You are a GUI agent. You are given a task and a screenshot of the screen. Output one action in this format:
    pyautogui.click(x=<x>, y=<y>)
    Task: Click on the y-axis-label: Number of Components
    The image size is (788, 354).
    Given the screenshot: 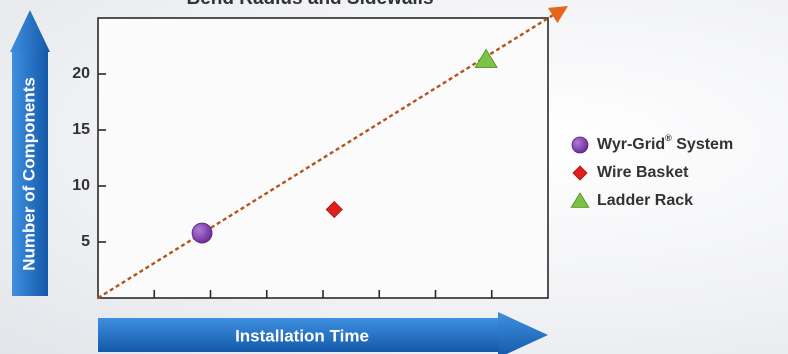 What is the action you would take?
    pyautogui.click(x=28, y=174)
    